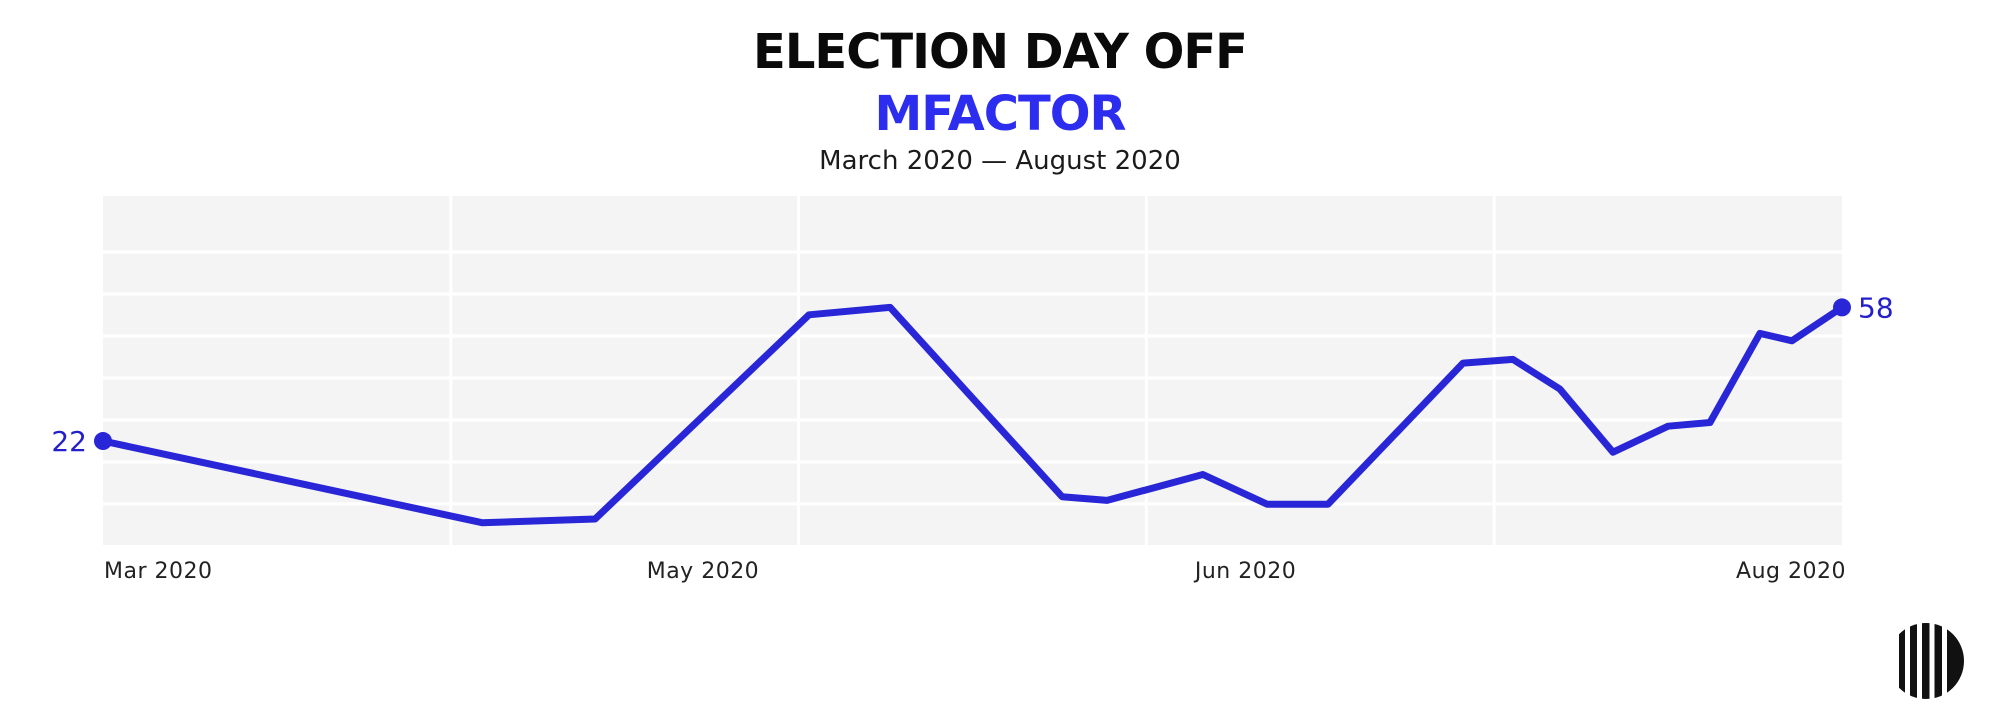 The width and height of the screenshot is (2000, 723). I want to click on pudding-logo, so click(1926, 661).